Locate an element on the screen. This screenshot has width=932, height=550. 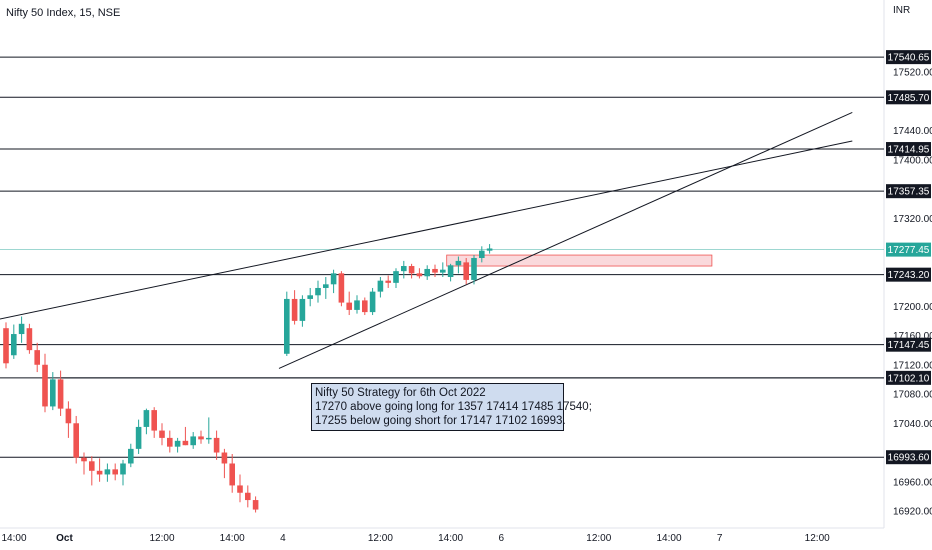
price-label-text: 17102.10 is located at coordinates (909, 378).